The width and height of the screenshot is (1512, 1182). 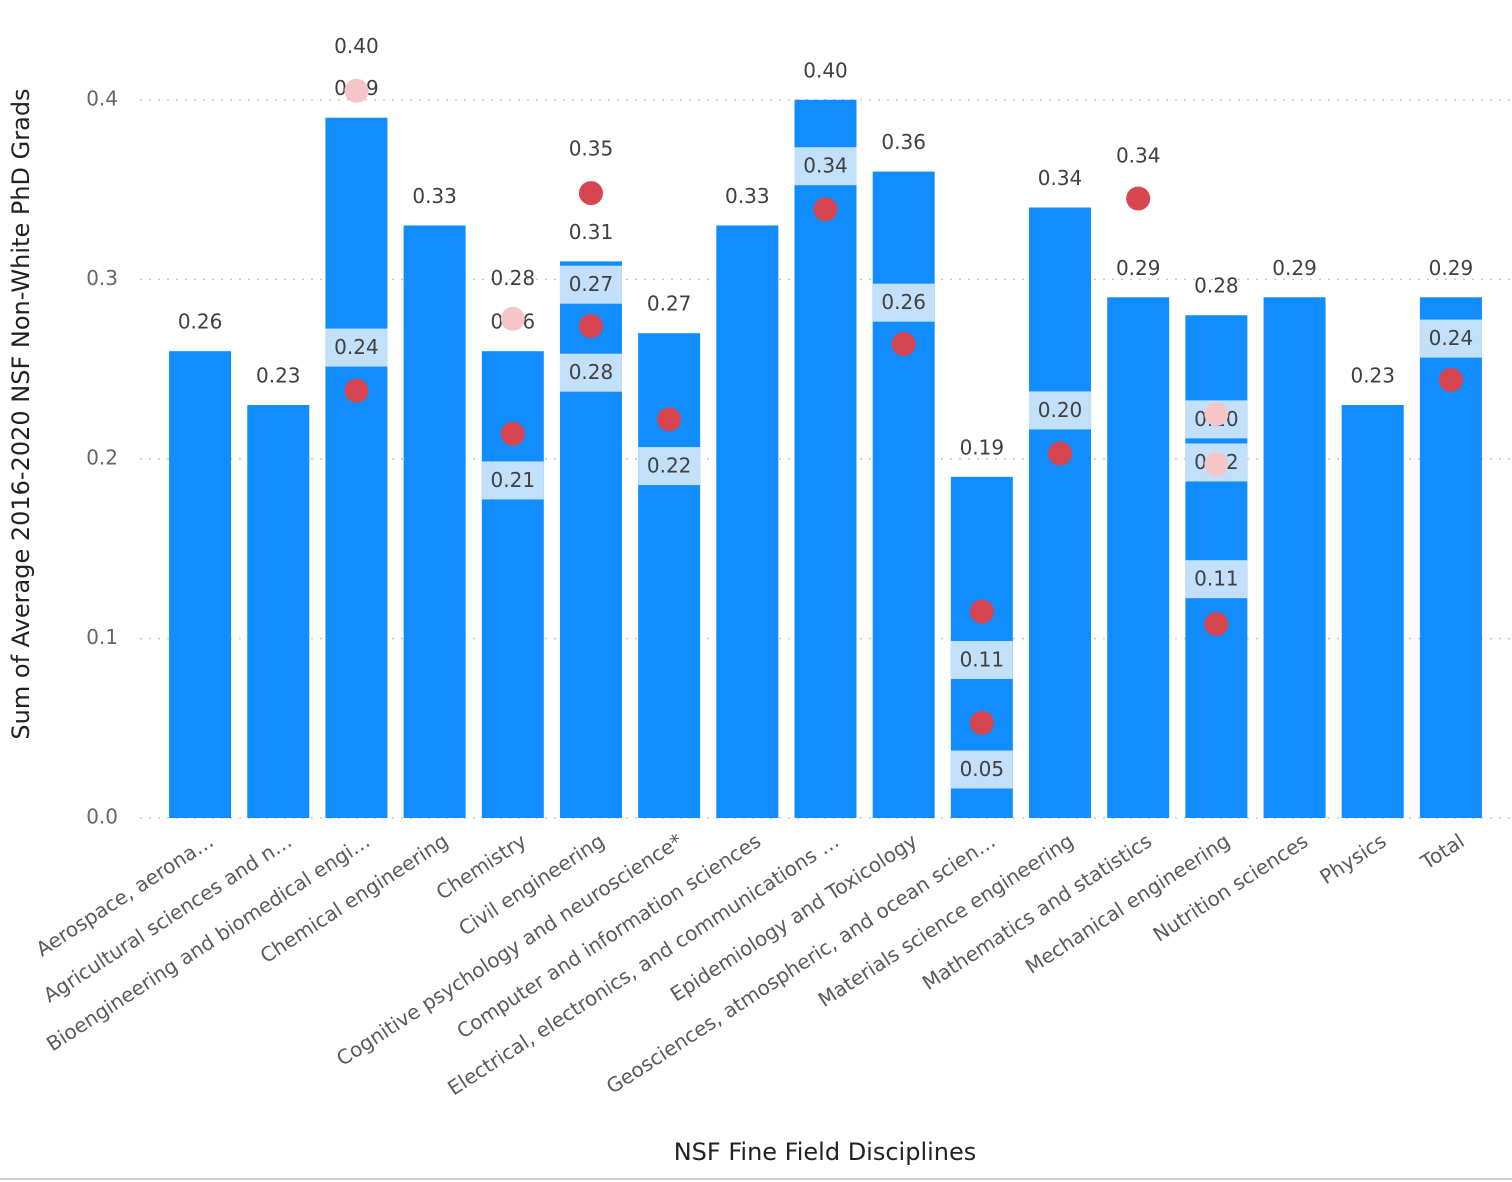 I want to click on band-label: 0.05, so click(x=982, y=769).